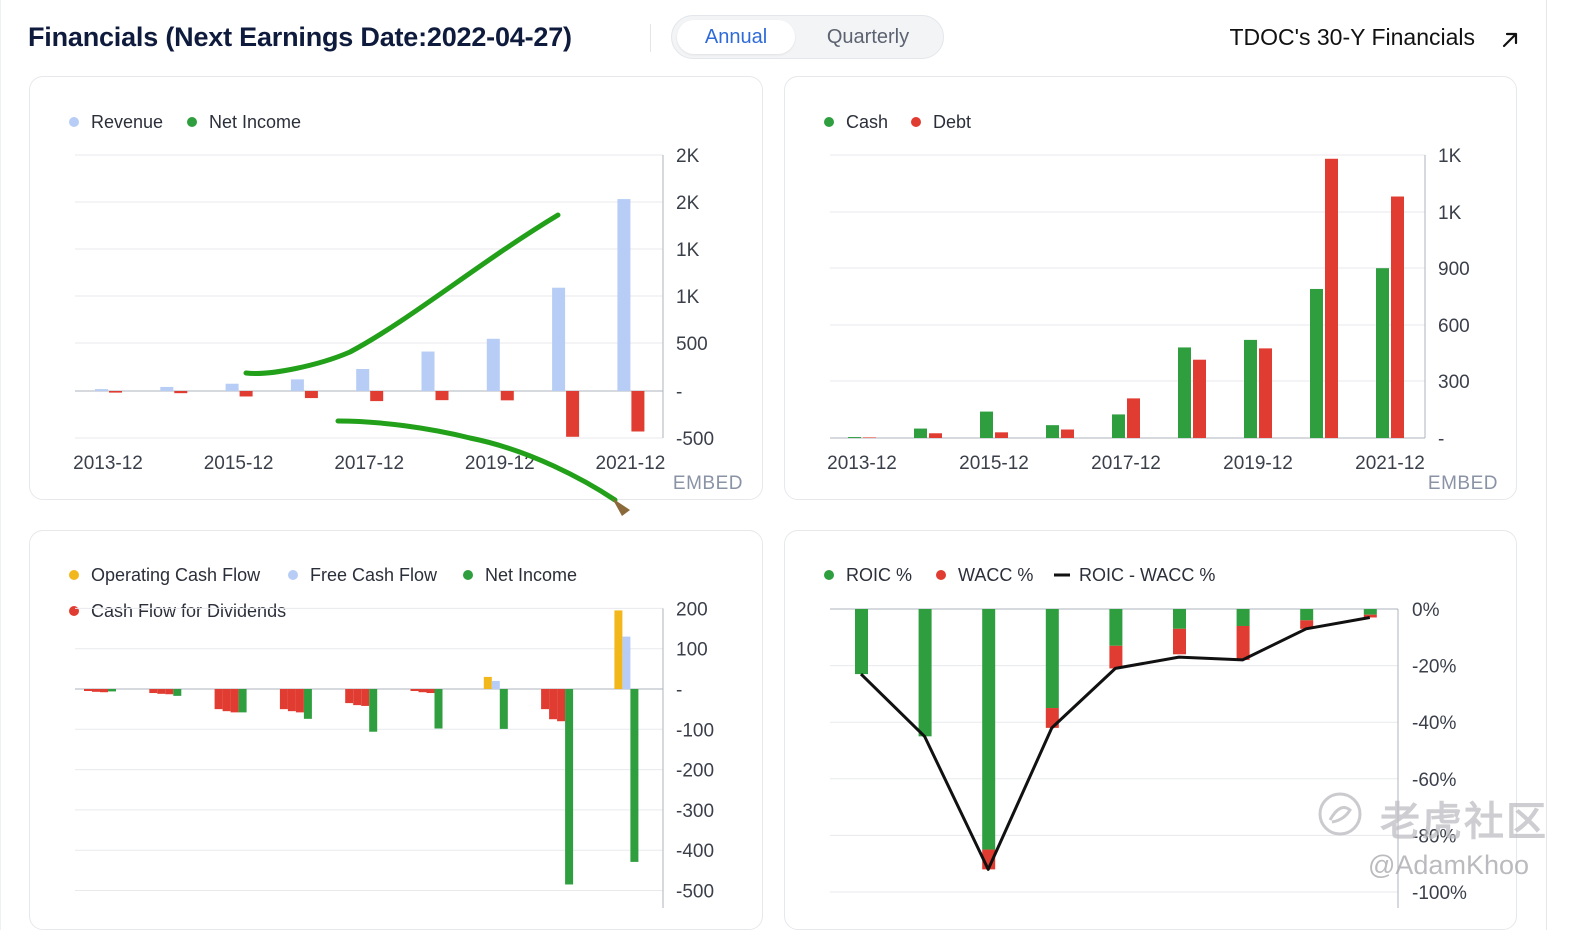 This screenshot has width=1575, height=930. Describe the element at coordinates (879, 575) in the screenshot. I see `legend-roic: ROIC %` at that location.